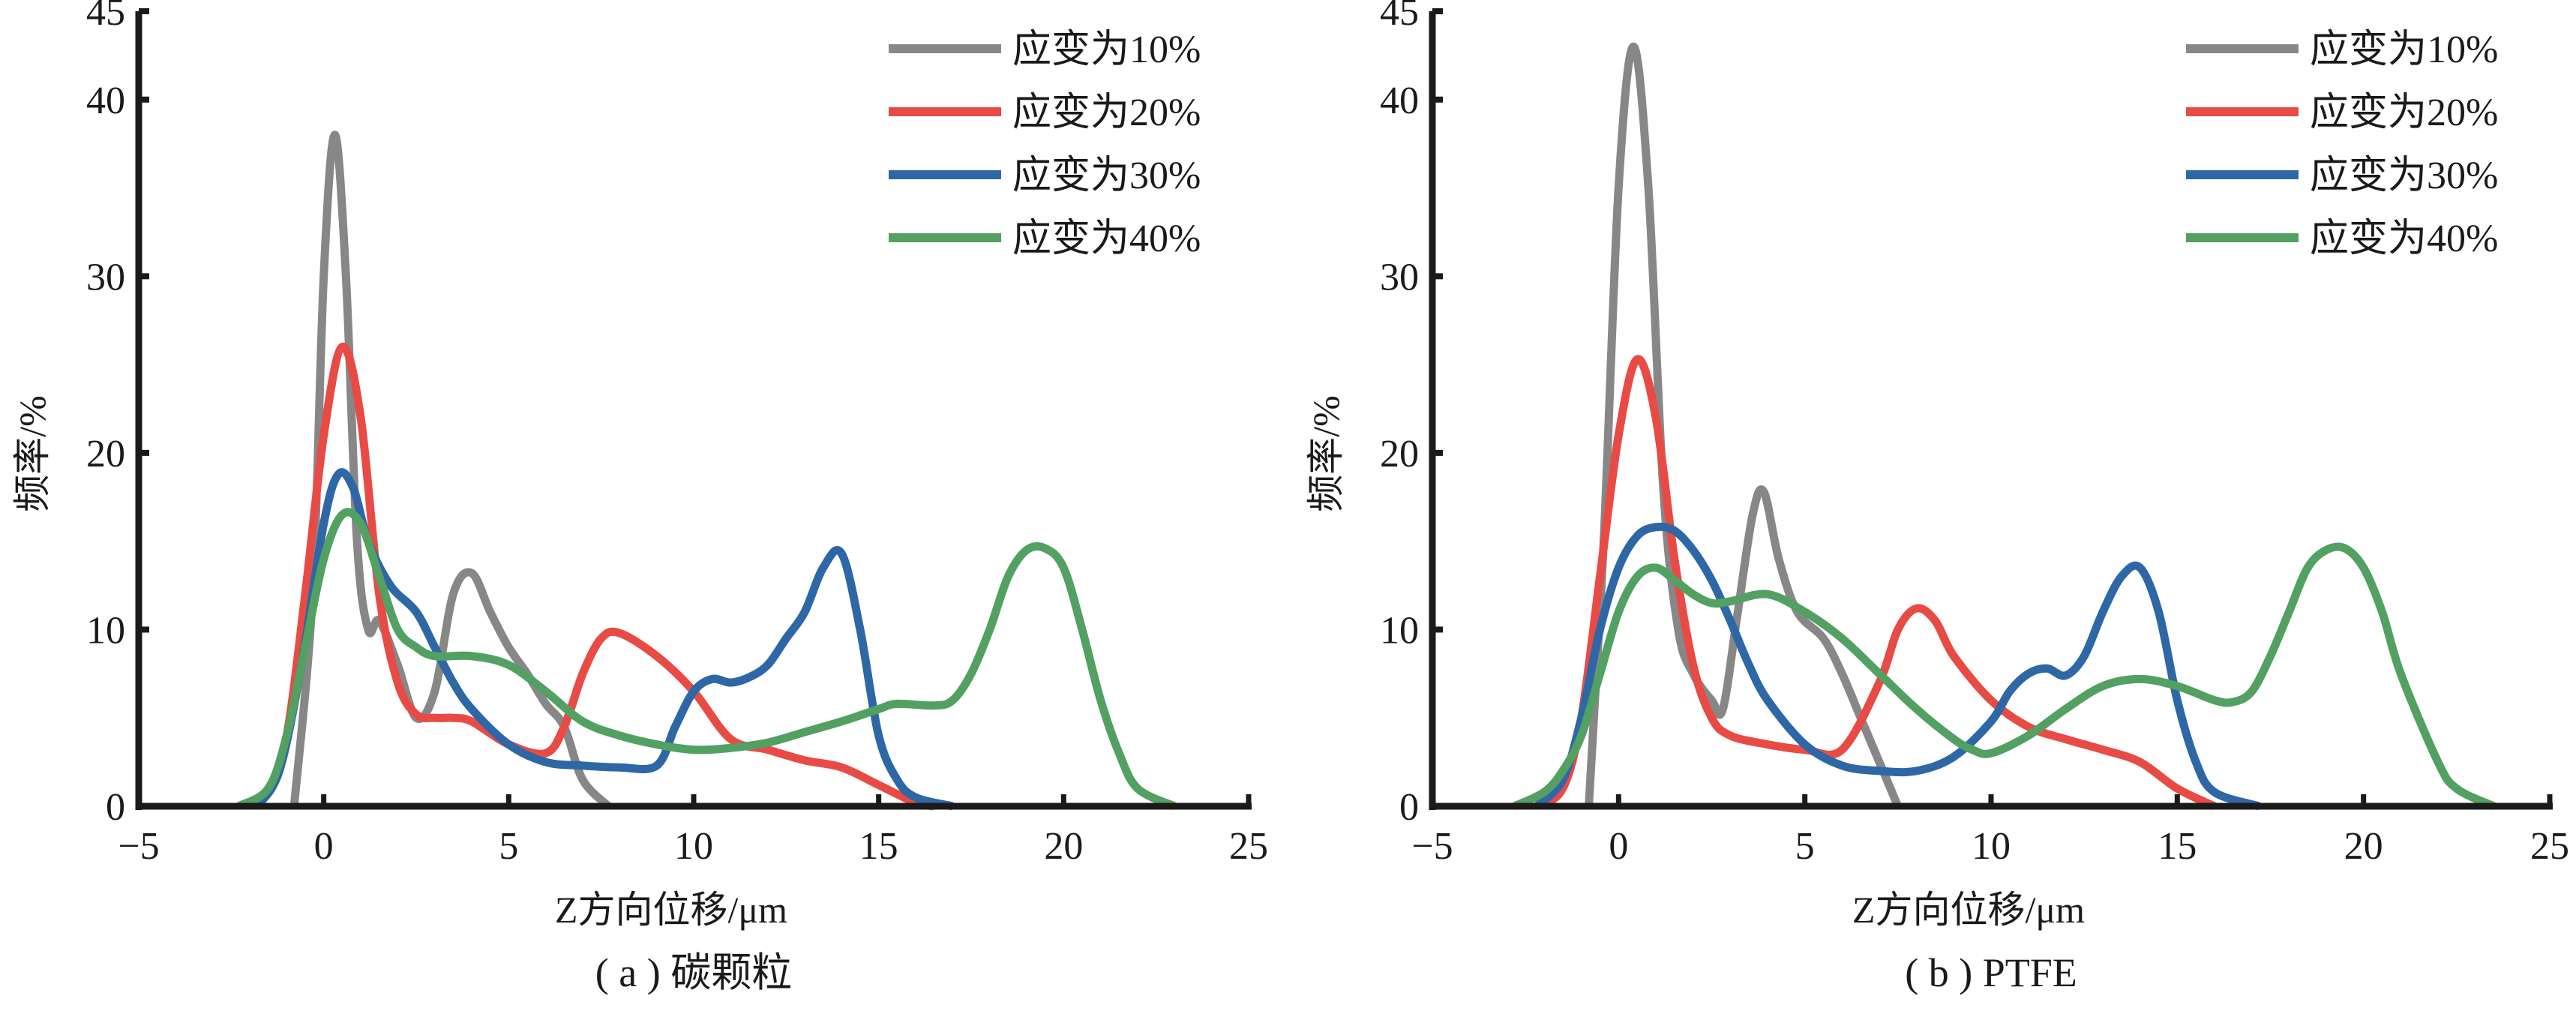  Describe the element at coordinates (1991, 972) in the screenshot. I see `panel-caption: ( b ) PTFE` at that location.